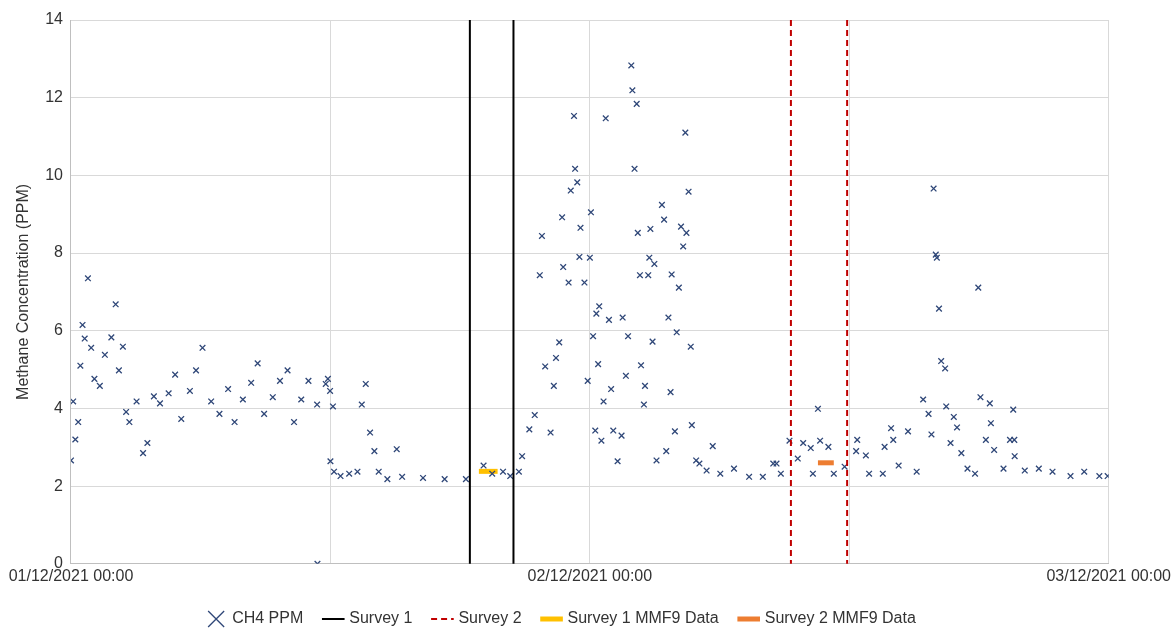 The height and width of the screenshot is (637, 1174). Describe the element at coordinates (268, 618) in the screenshot. I see `legend-label: CH4 PPM` at that location.